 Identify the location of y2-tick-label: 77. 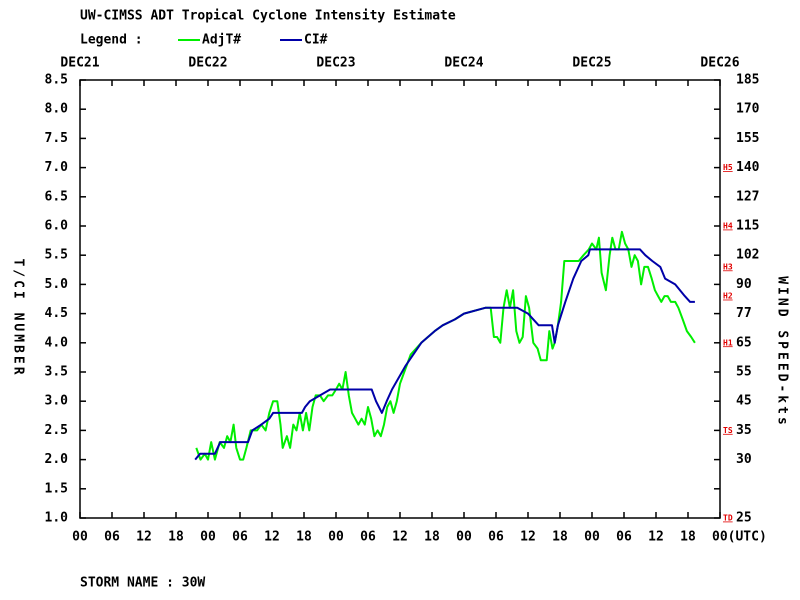
(744, 313).